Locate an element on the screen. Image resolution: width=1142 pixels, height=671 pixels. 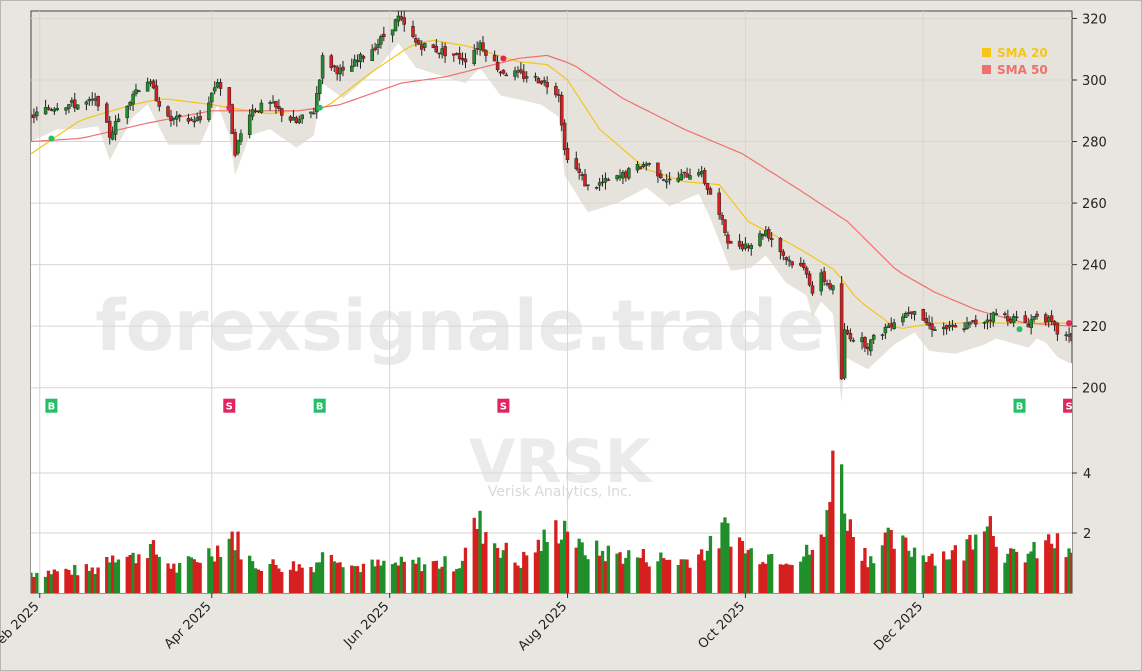
sell-signal-badge is located at coordinates (1067, 405).